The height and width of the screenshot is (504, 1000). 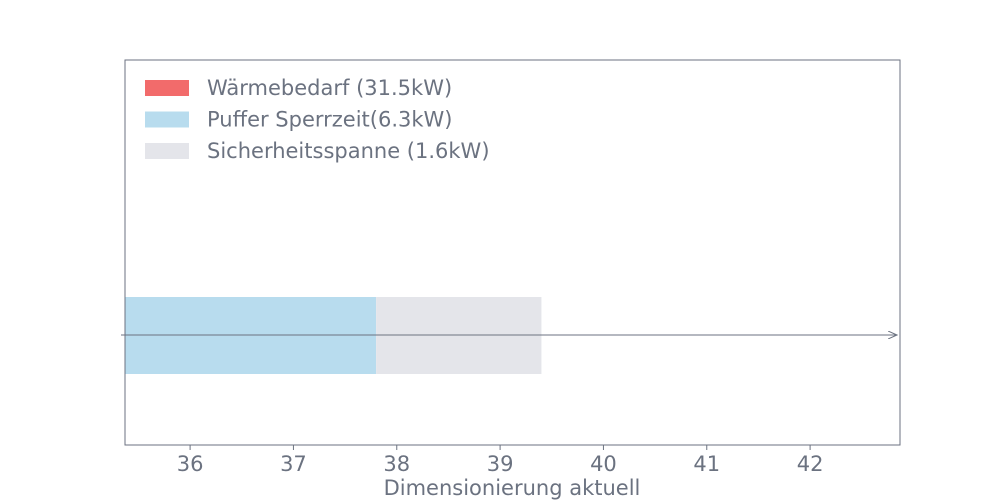 What do you see at coordinates (190, 464) in the screenshot?
I see `x-tick-label: 36` at bounding box center [190, 464].